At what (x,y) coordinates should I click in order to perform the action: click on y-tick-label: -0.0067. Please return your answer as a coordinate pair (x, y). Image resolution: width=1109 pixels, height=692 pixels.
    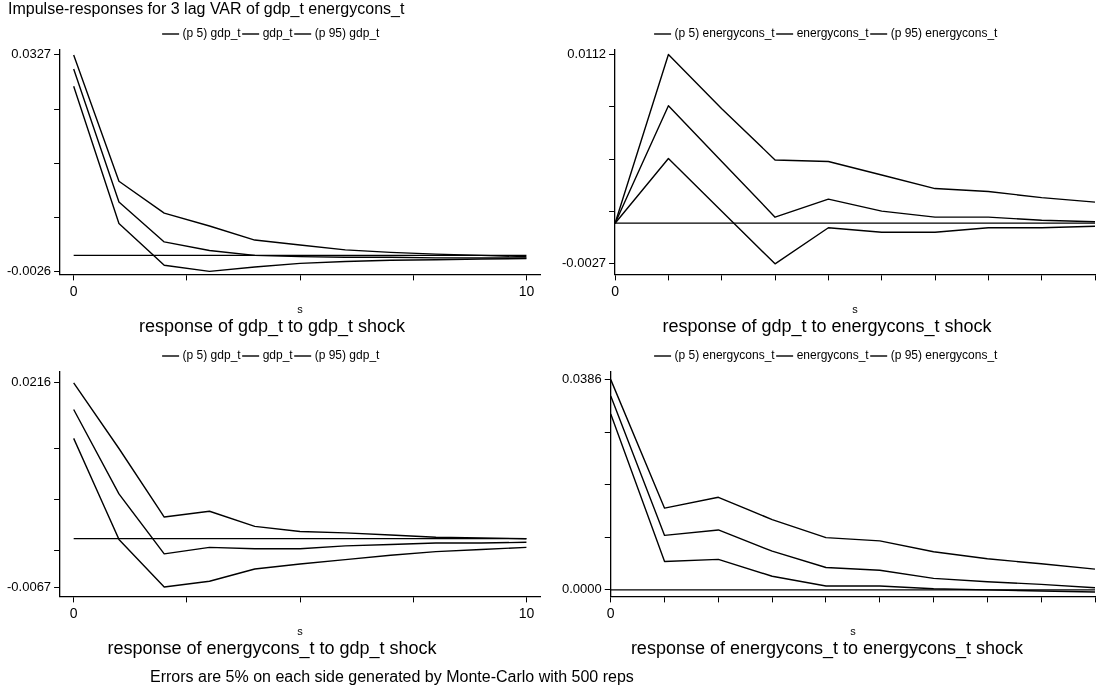
    Looking at the image, I should click on (29, 586).